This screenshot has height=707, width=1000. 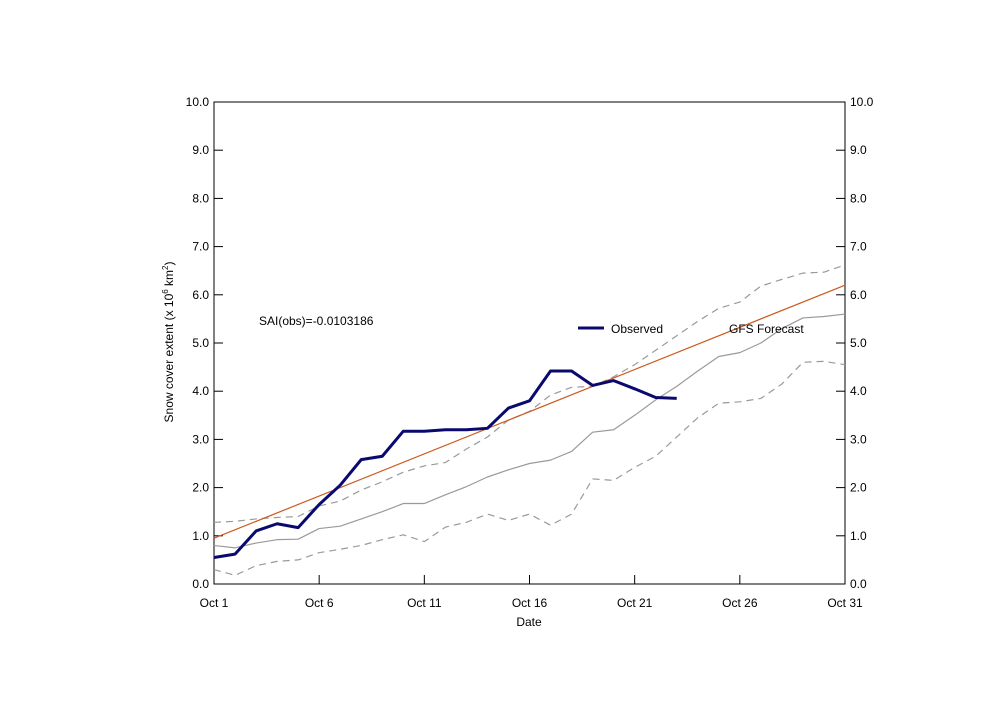 What do you see at coordinates (316, 321) in the screenshot?
I see `sai-annotation: SAI(obs)=-0.0103186` at bounding box center [316, 321].